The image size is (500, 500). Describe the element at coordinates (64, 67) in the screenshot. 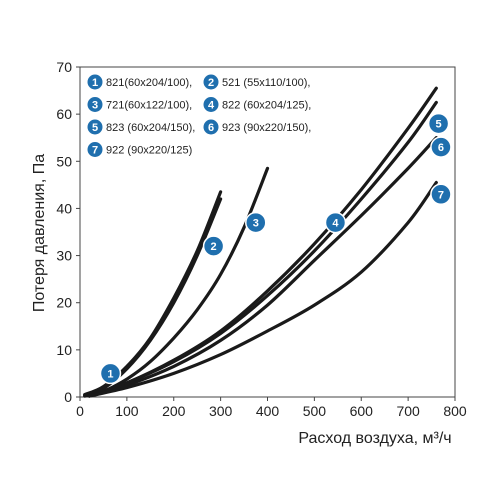

I see `y-tick-label: 70` at that location.